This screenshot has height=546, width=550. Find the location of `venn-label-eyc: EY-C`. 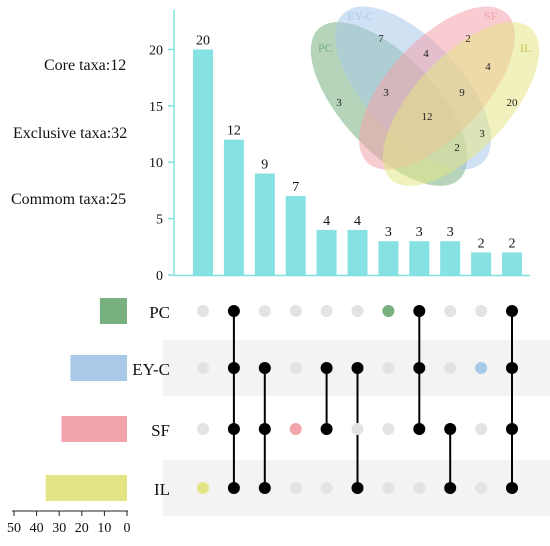

venn-label-eyc: EY-C is located at coordinates (360, 16).